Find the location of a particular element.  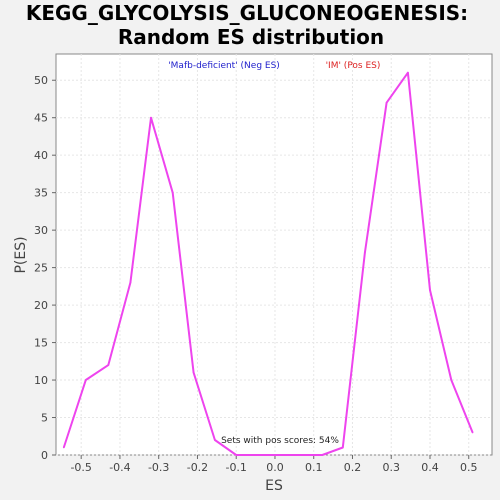

y-tick-label: 50 is located at coordinates (41, 80).